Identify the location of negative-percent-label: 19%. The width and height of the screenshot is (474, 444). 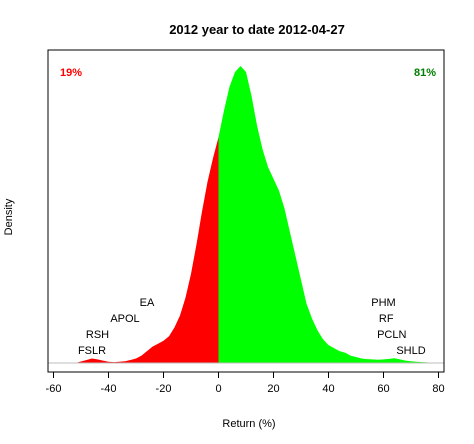
(71, 73).